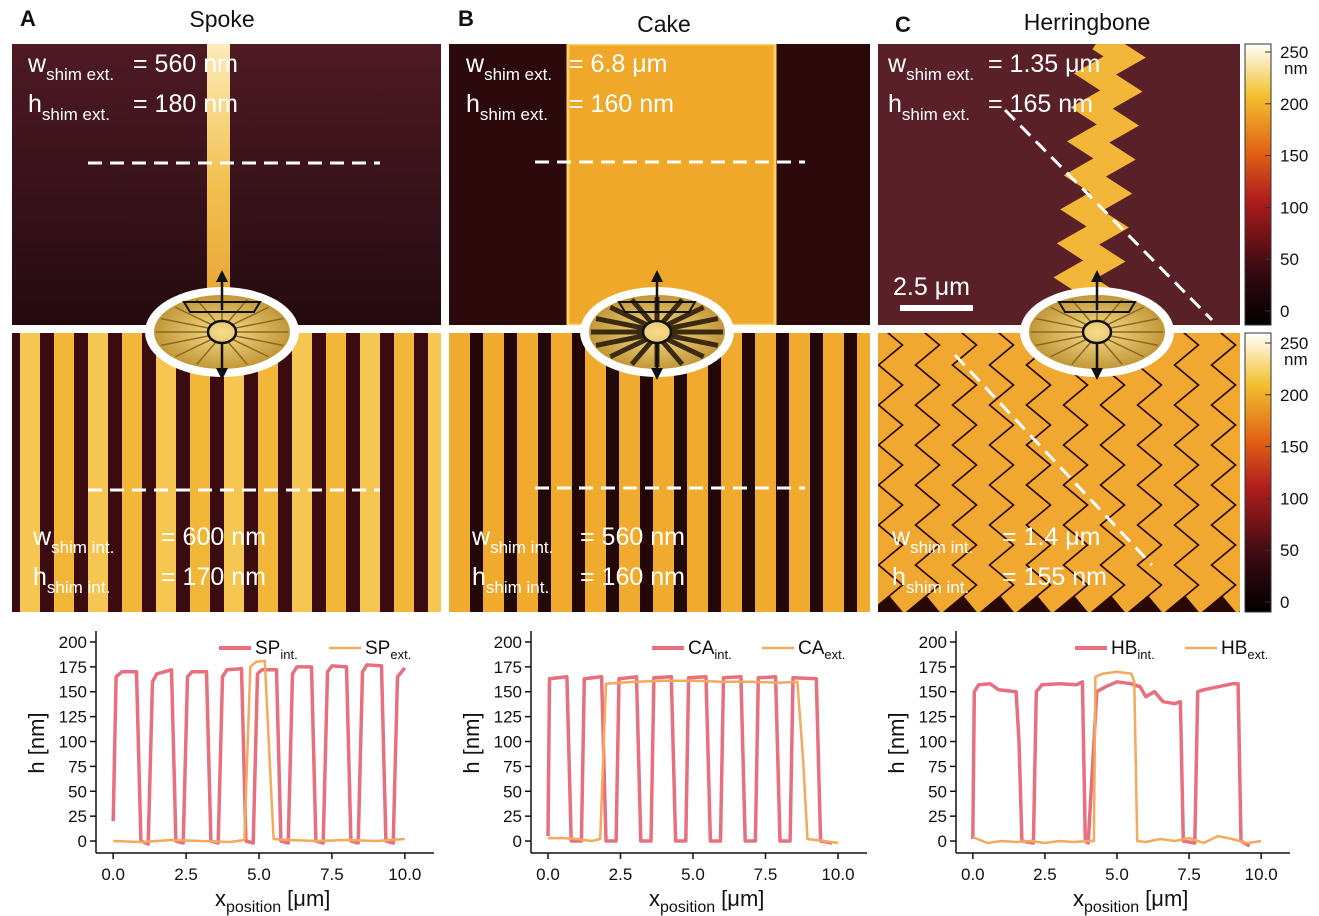  Describe the element at coordinates (578, 580) in the screenshot. I see `annotation: hshim int. = 160 nm` at that location.